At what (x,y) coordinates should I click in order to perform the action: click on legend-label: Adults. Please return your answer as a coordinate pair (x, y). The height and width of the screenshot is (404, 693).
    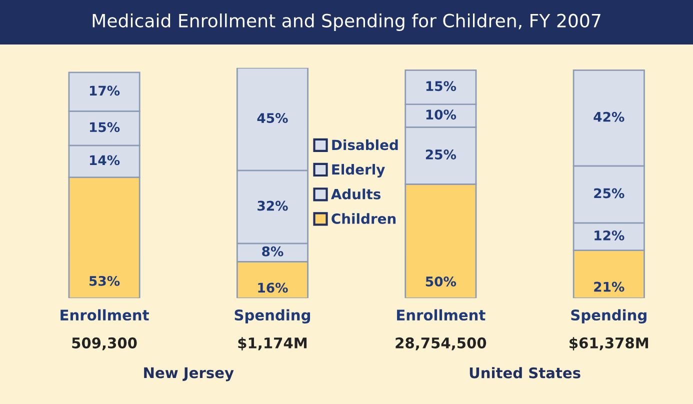
    Looking at the image, I should click on (355, 194).